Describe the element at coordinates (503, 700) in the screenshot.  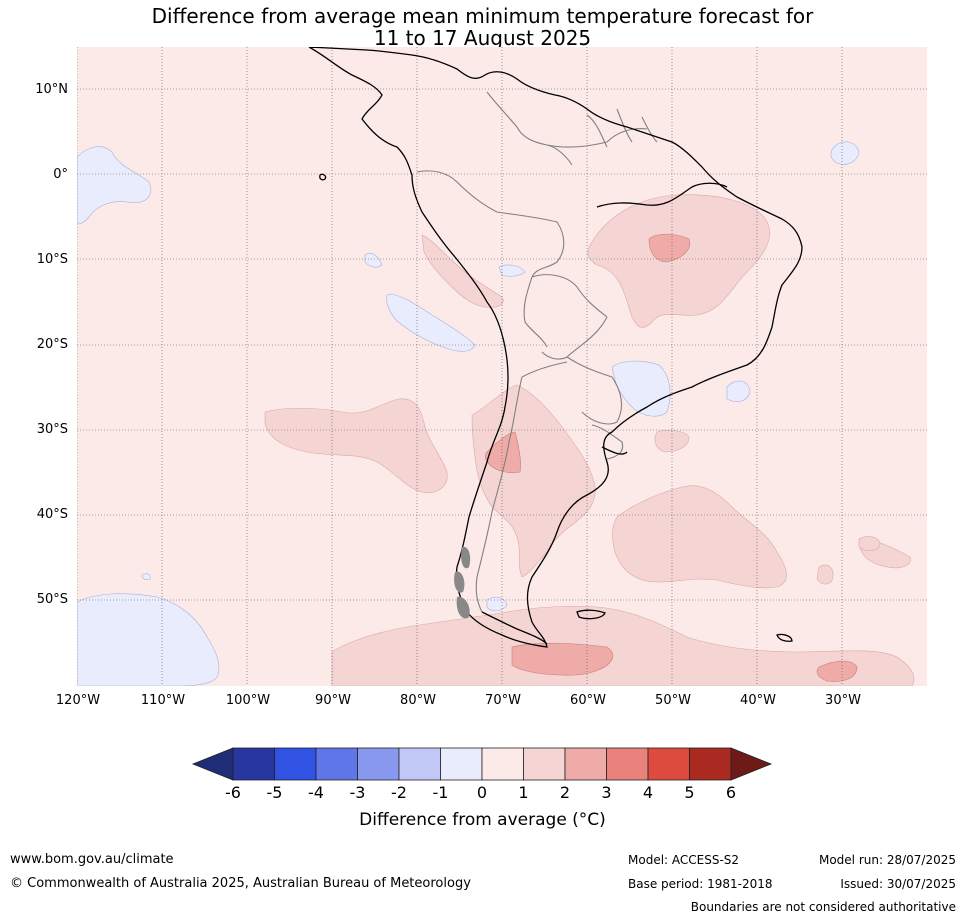
I see `lon-label-70w: 70°W` at that location.